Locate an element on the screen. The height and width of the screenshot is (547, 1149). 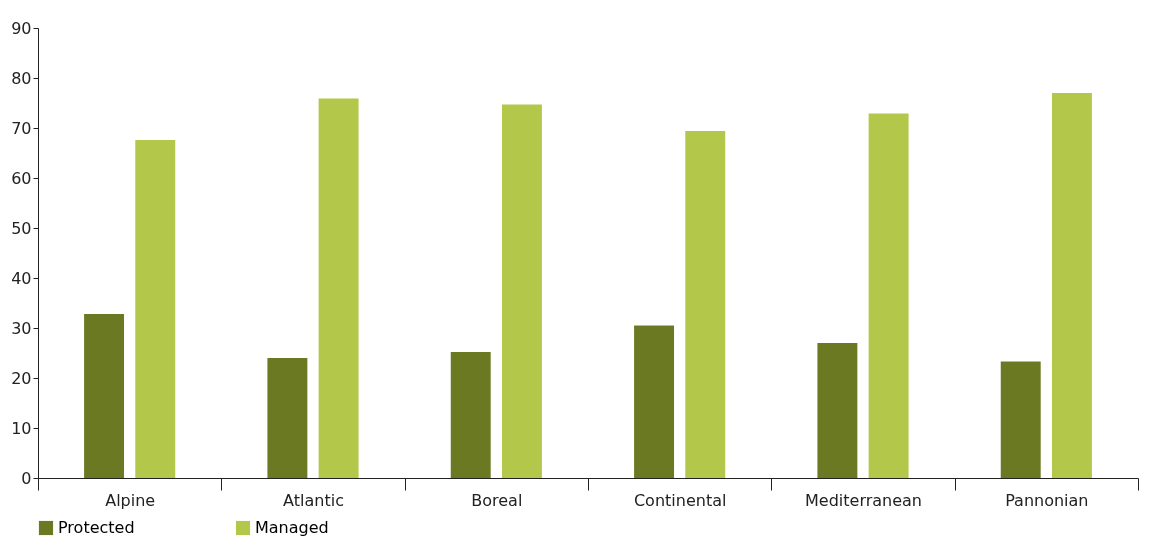
y-tick-label: 90 is located at coordinates (21, 28).